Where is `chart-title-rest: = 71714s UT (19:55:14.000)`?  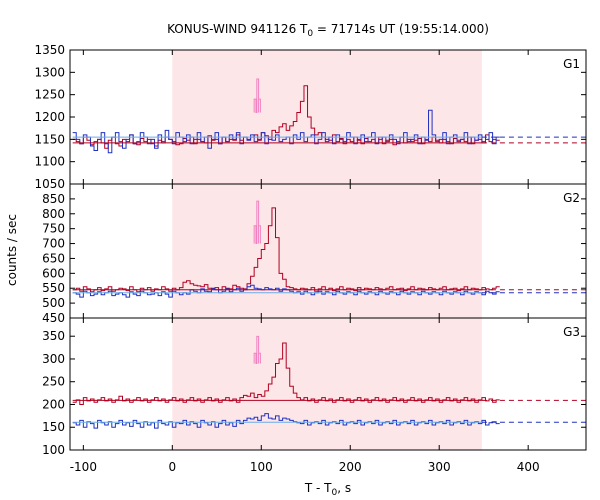
chart-title-rest: = 71714s UT (19:55:14.000) is located at coordinates (401, 29).